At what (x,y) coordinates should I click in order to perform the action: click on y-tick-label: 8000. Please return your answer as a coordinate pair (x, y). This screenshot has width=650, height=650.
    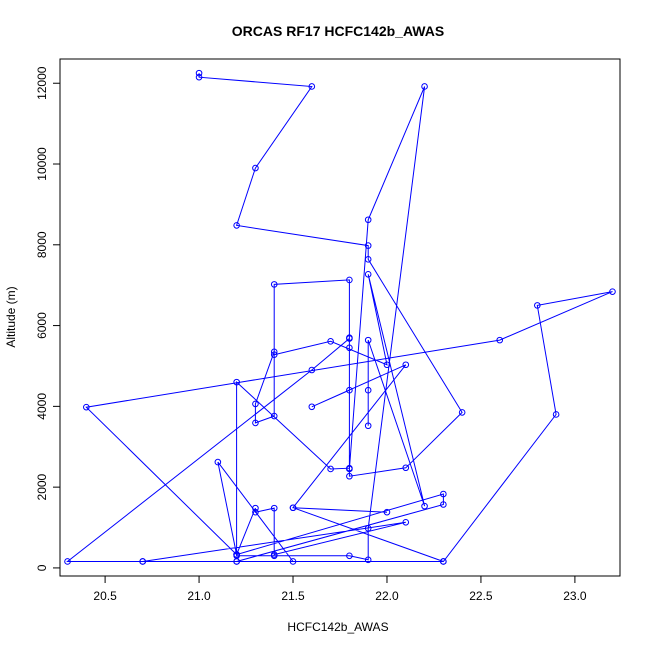
    Looking at the image, I should click on (42, 244).